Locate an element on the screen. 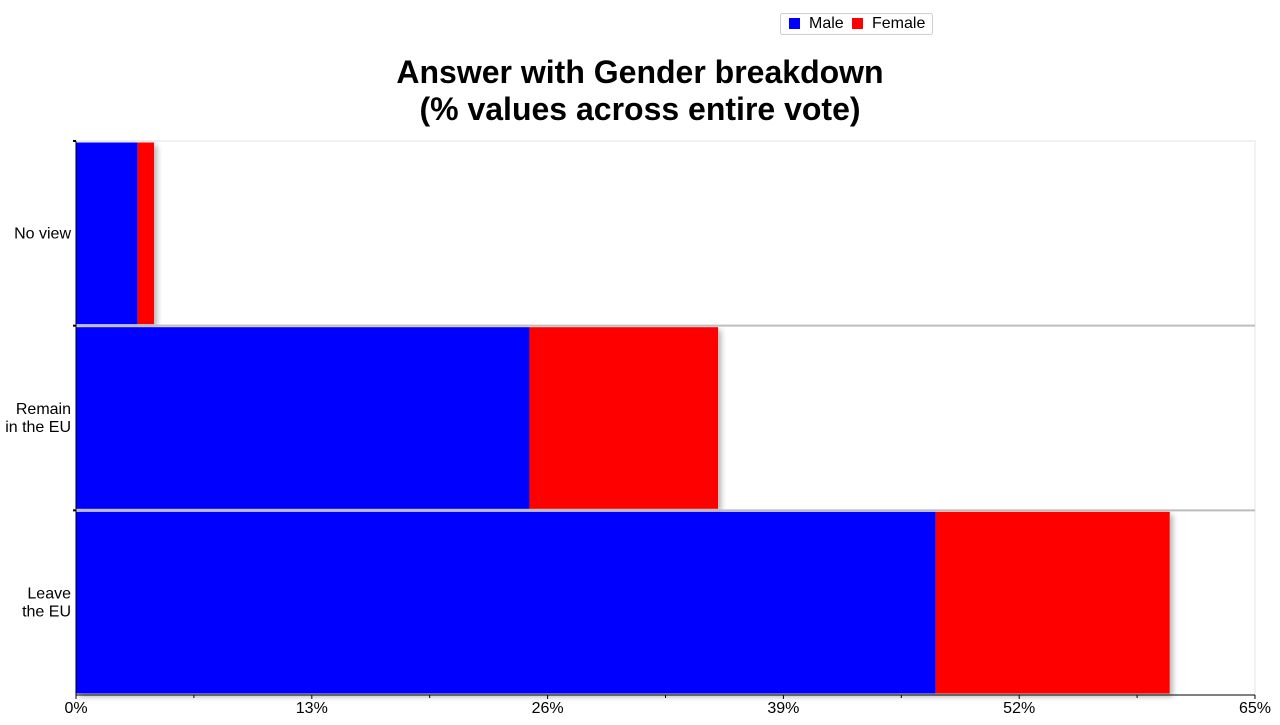 This screenshot has height=725, width=1280. chart-title: Answer with Gender breakdown is located at coordinates (639, 72).